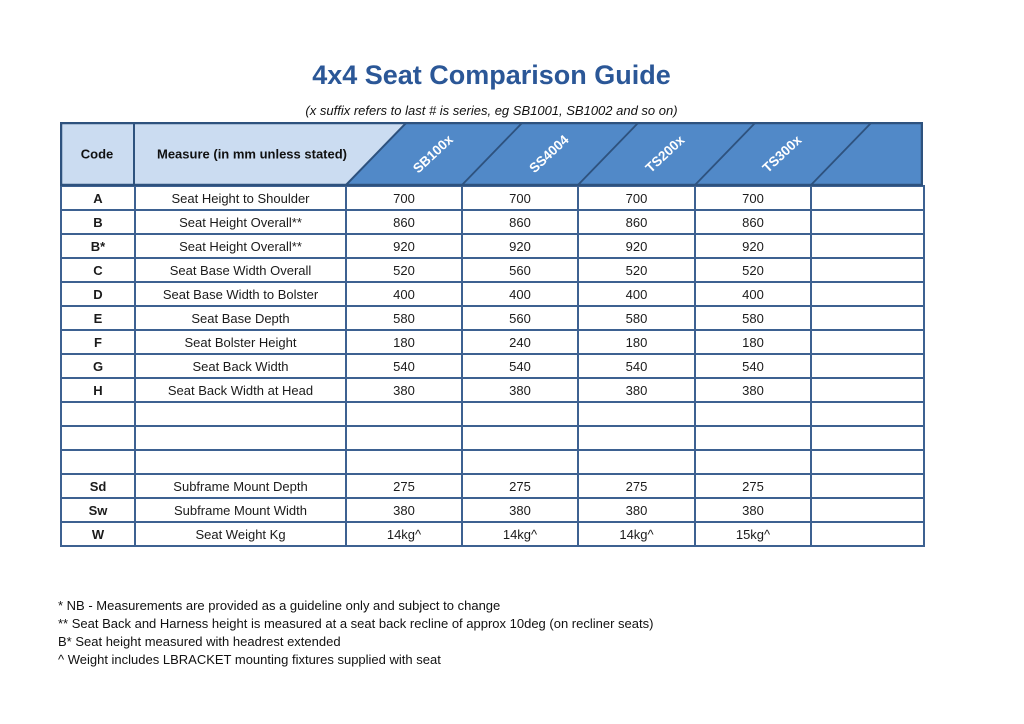 This screenshot has height=724, width=1024. Describe the element at coordinates (98, 246) in the screenshot. I see `row-code: B*` at that location.